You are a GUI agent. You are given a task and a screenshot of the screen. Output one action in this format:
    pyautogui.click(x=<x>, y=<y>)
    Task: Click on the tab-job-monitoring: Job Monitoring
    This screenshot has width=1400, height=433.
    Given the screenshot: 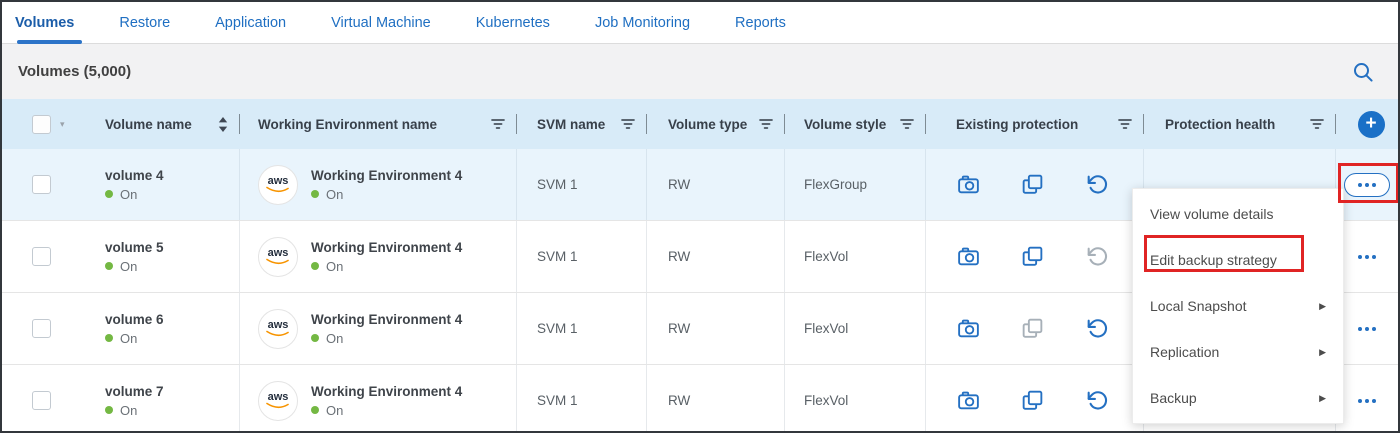 What is the action you would take?
    pyautogui.click(x=642, y=23)
    